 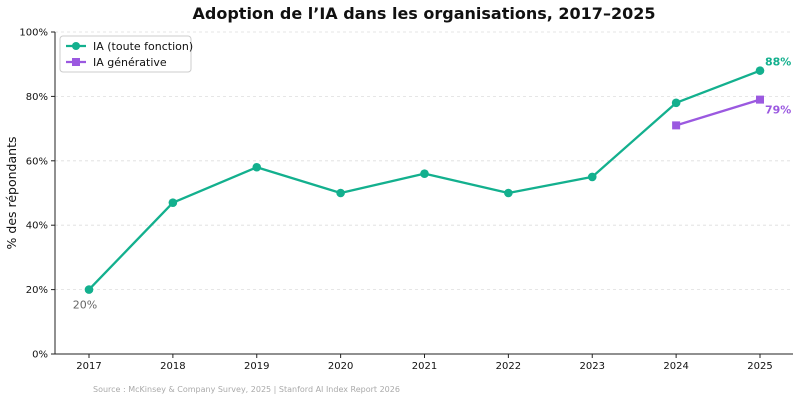 What do you see at coordinates (675, 366) in the screenshot?
I see `x-tick-label: 2024` at bounding box center [675, 366].